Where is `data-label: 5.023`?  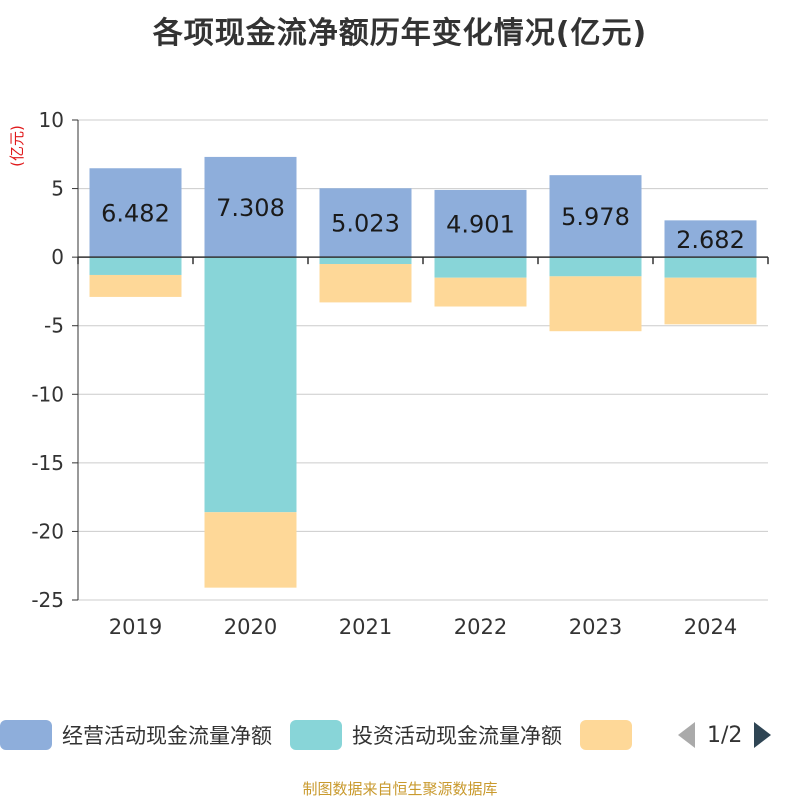 data-label: 5.023 is located at coordinates (365, 224).